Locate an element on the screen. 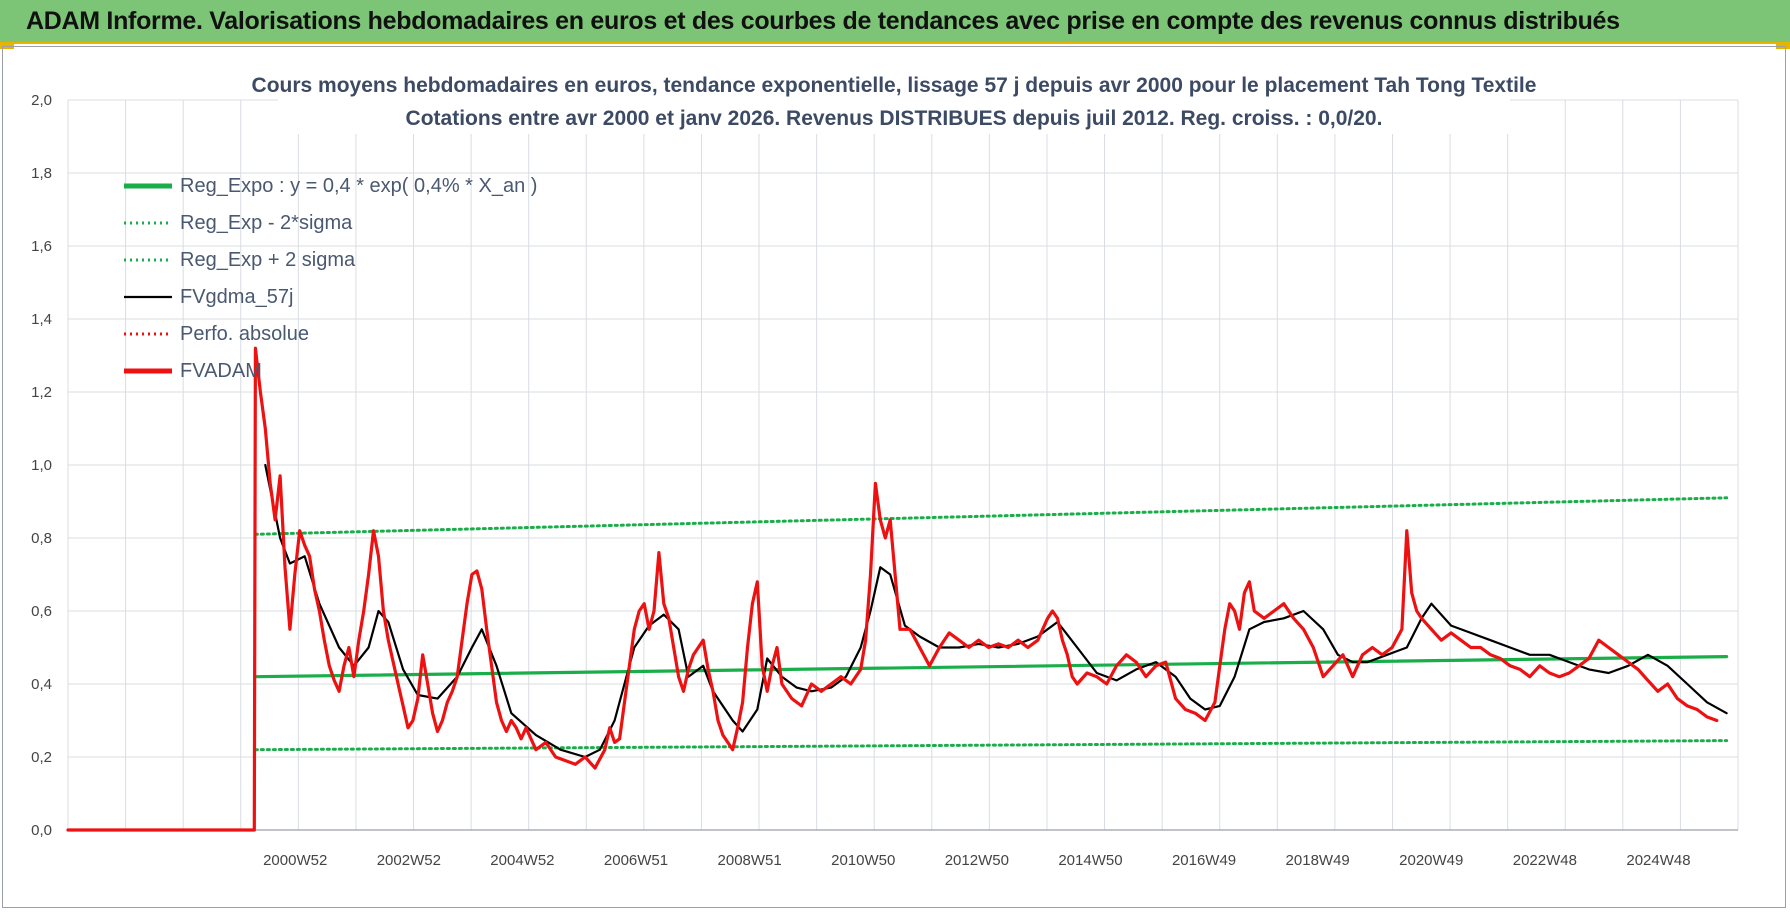  x-tick-label: 2006W51 is located at coordinates (636, 860).